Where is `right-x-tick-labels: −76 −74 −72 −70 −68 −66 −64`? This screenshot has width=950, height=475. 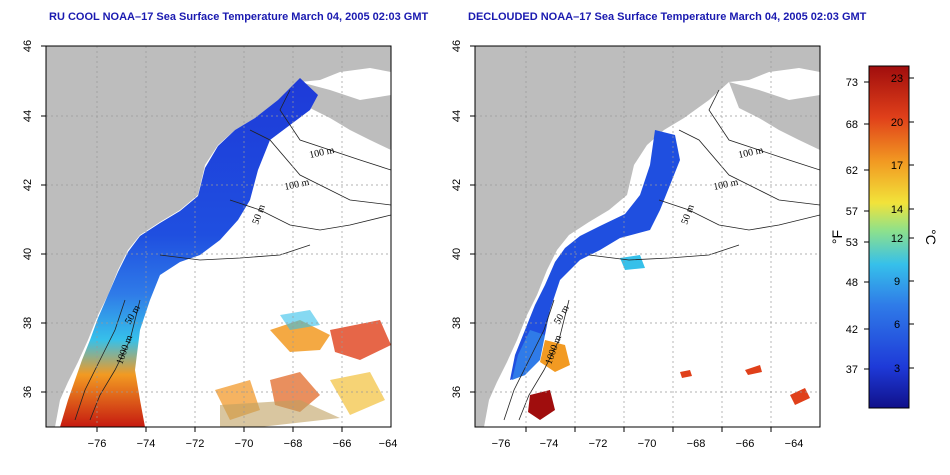 right-x-tick-labels: −76 −74 −72 −70 −68 −66 −64 is located at coordinates (648, 444).